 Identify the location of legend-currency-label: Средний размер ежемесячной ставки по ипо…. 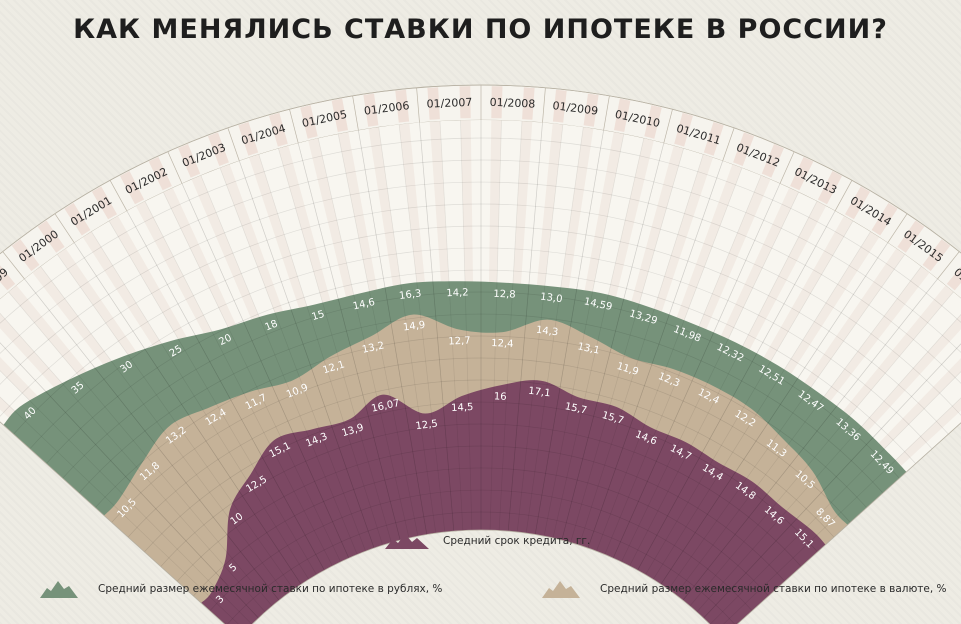
(773, 589).